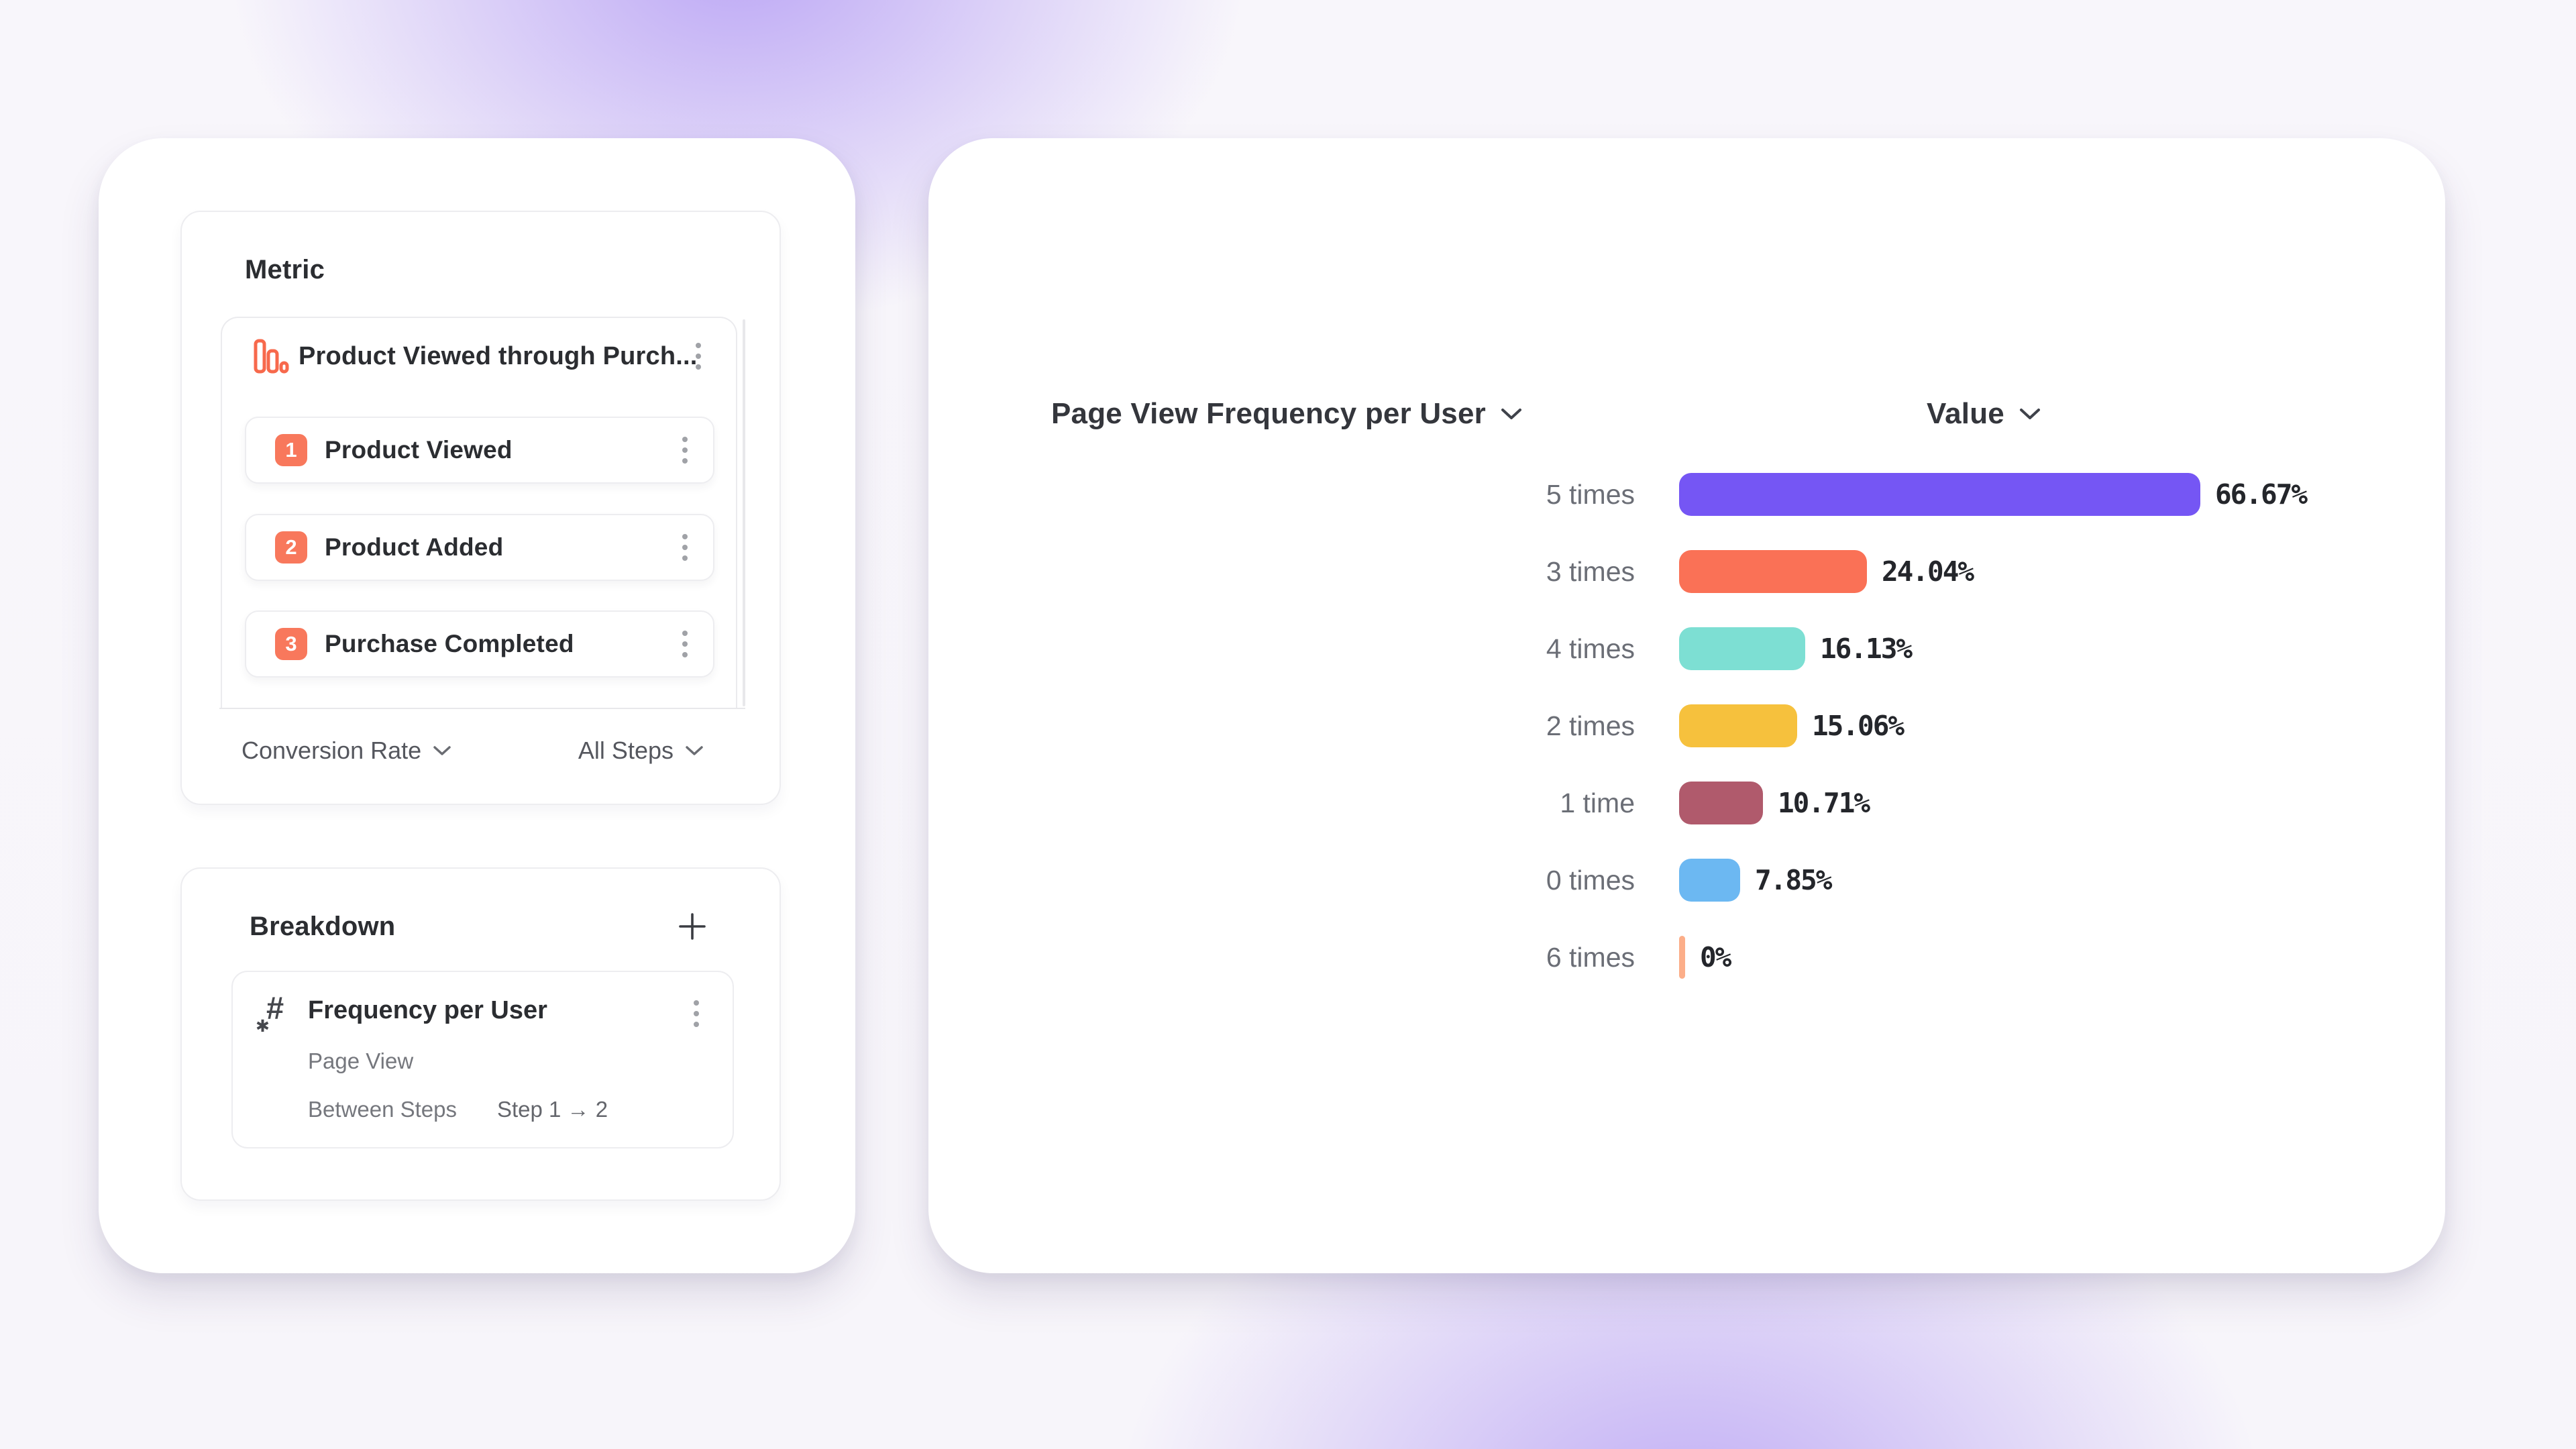  I want to click on funnel-kebab-menu, so click(698, 356).